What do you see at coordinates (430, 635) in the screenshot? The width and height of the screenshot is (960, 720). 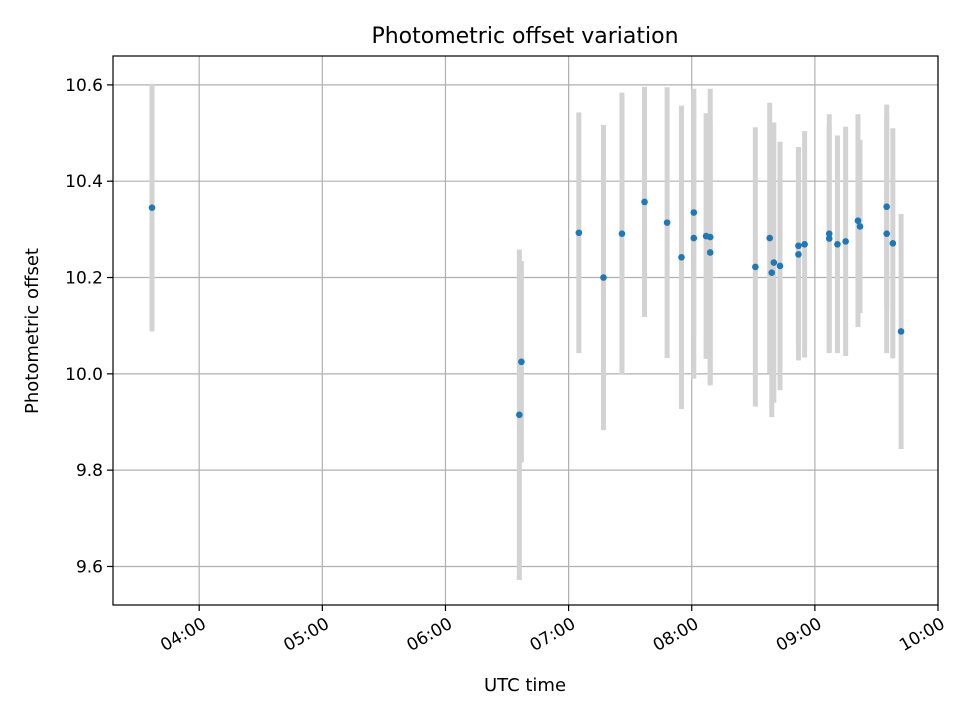 I see `x-tick-label: 06:00` at bounding box center [430, 635].